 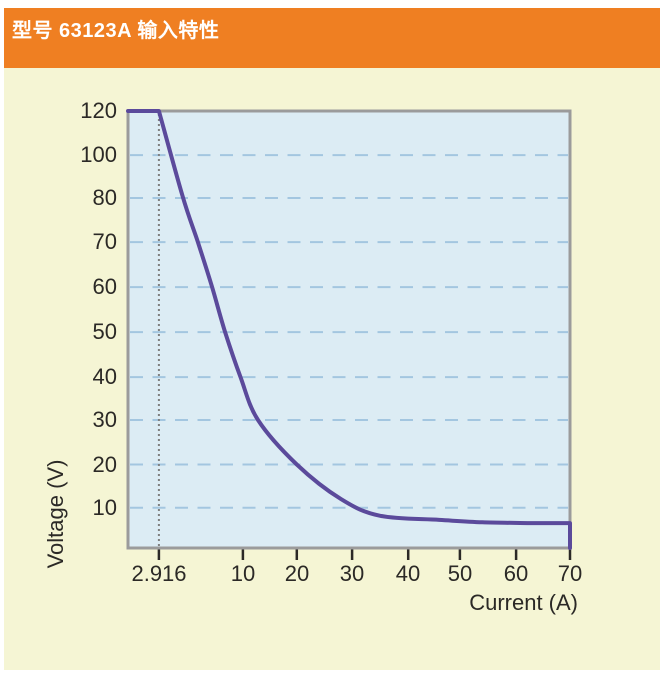 I want to click on x-tick-label: 70, so click(x=570, y=573).